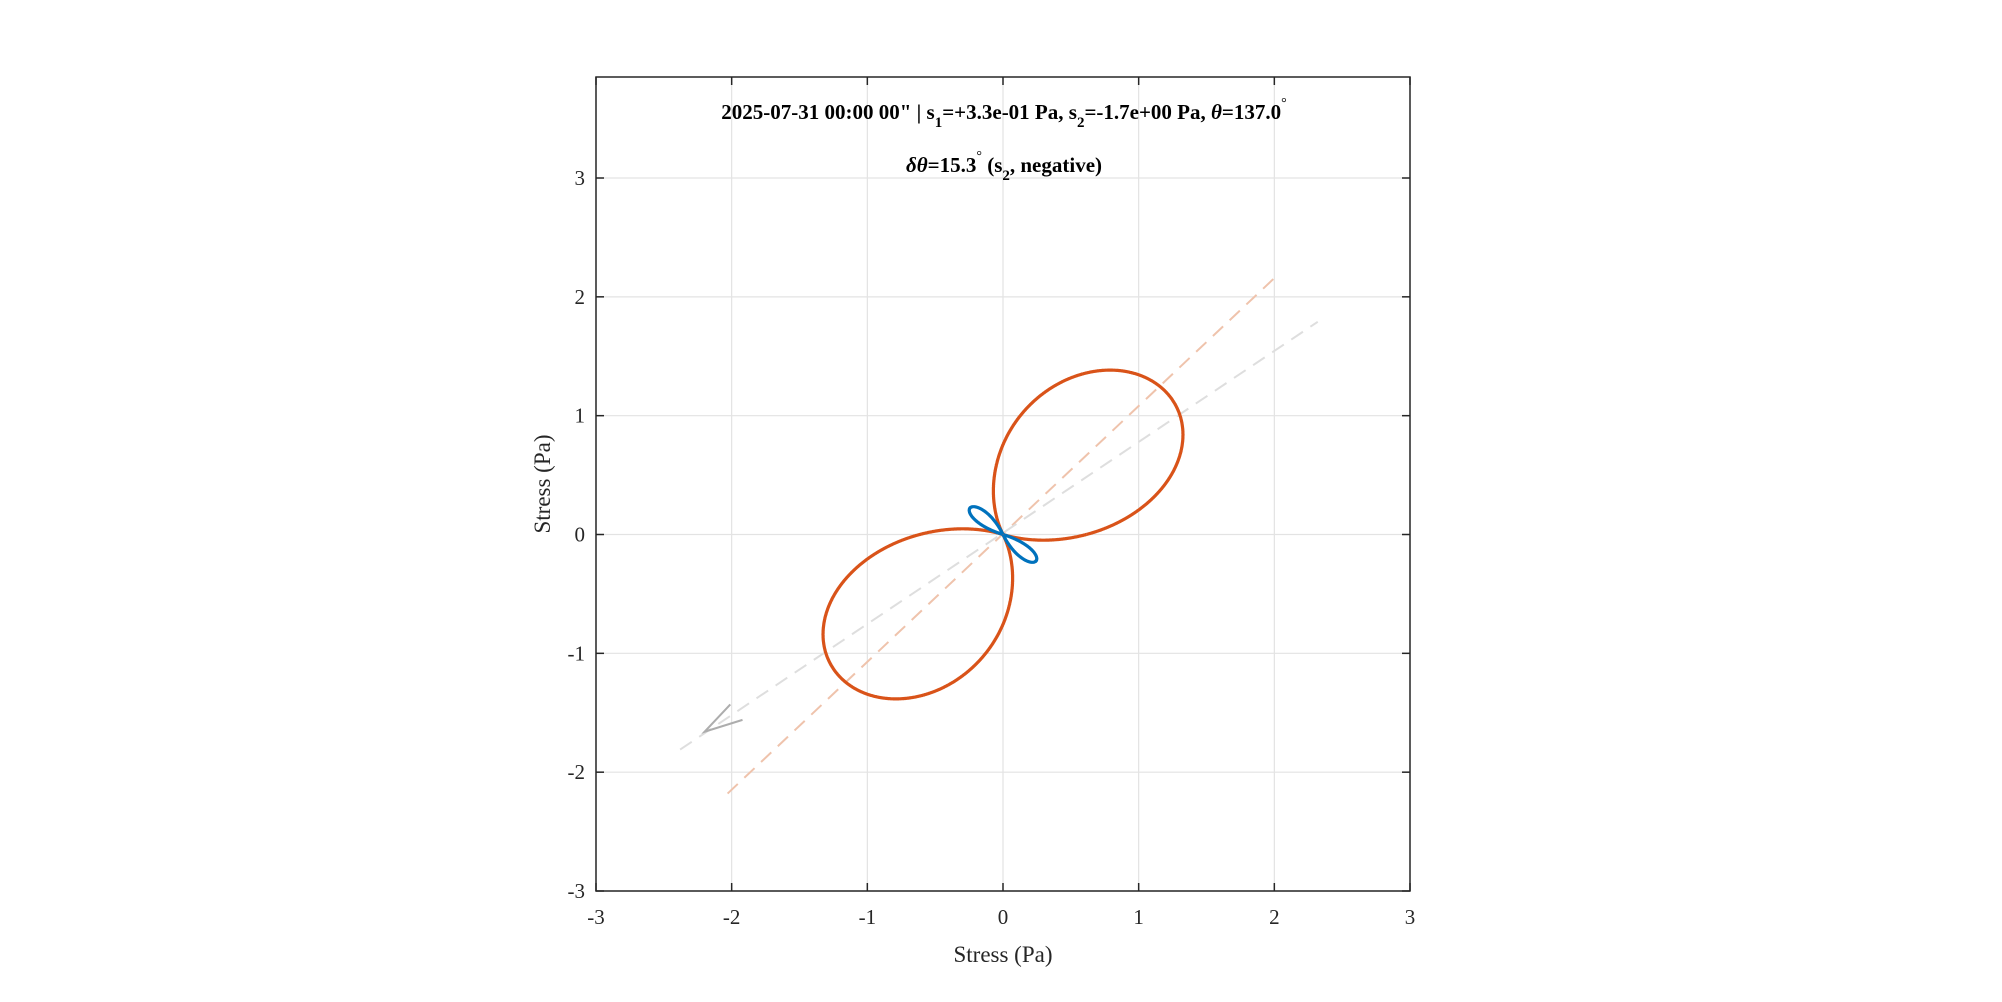 The width and height of the screenshot is (2002, 1002). What do you see at coordinates (1002, 954) in the screenshot?
I see `x-axis-label: Stress (Pa)` at bounding box center [1002, 954].